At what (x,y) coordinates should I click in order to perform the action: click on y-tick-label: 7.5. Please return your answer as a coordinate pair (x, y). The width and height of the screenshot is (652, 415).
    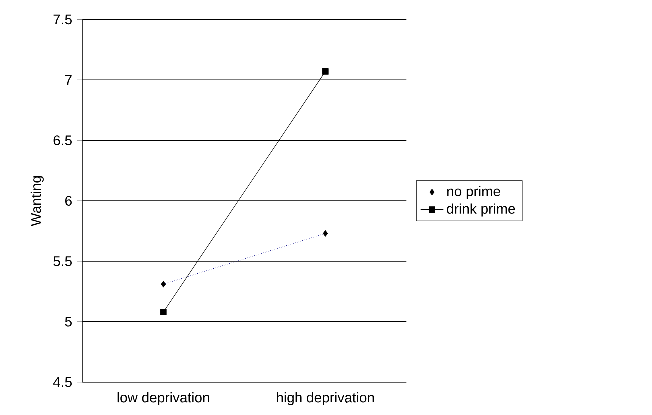
    Looking at the image, I should click on (63, 19).